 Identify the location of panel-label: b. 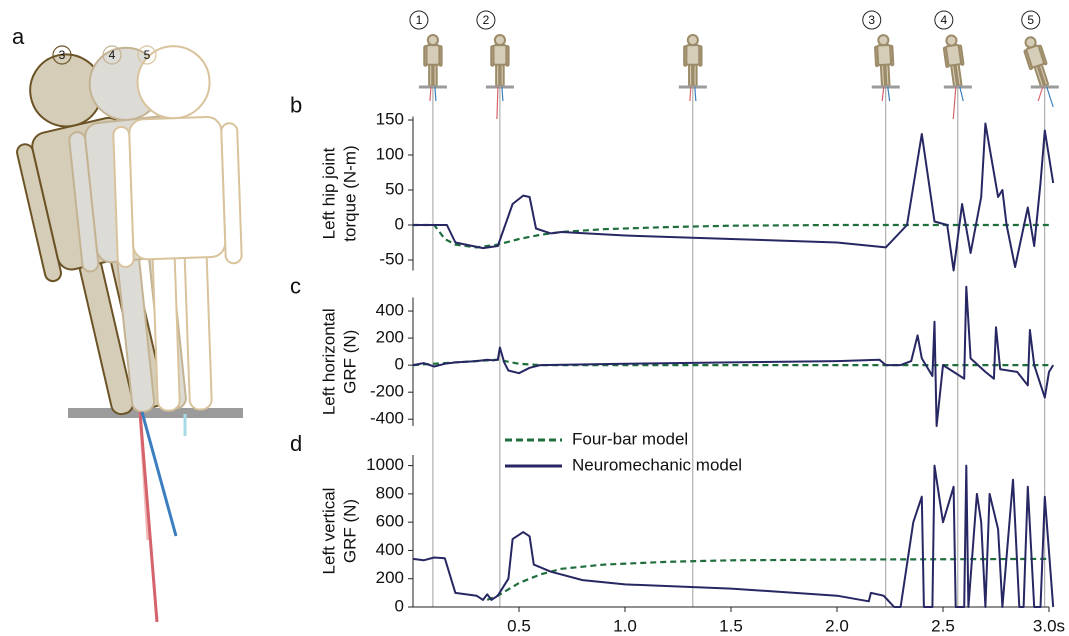
(296, 104).